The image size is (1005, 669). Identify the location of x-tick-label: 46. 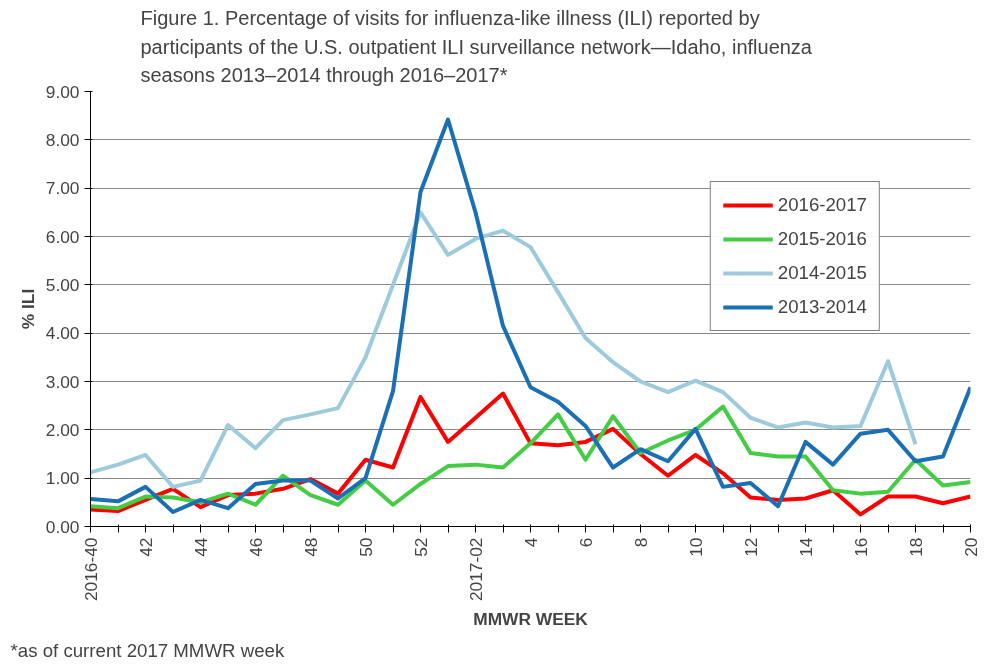
(255, 547).